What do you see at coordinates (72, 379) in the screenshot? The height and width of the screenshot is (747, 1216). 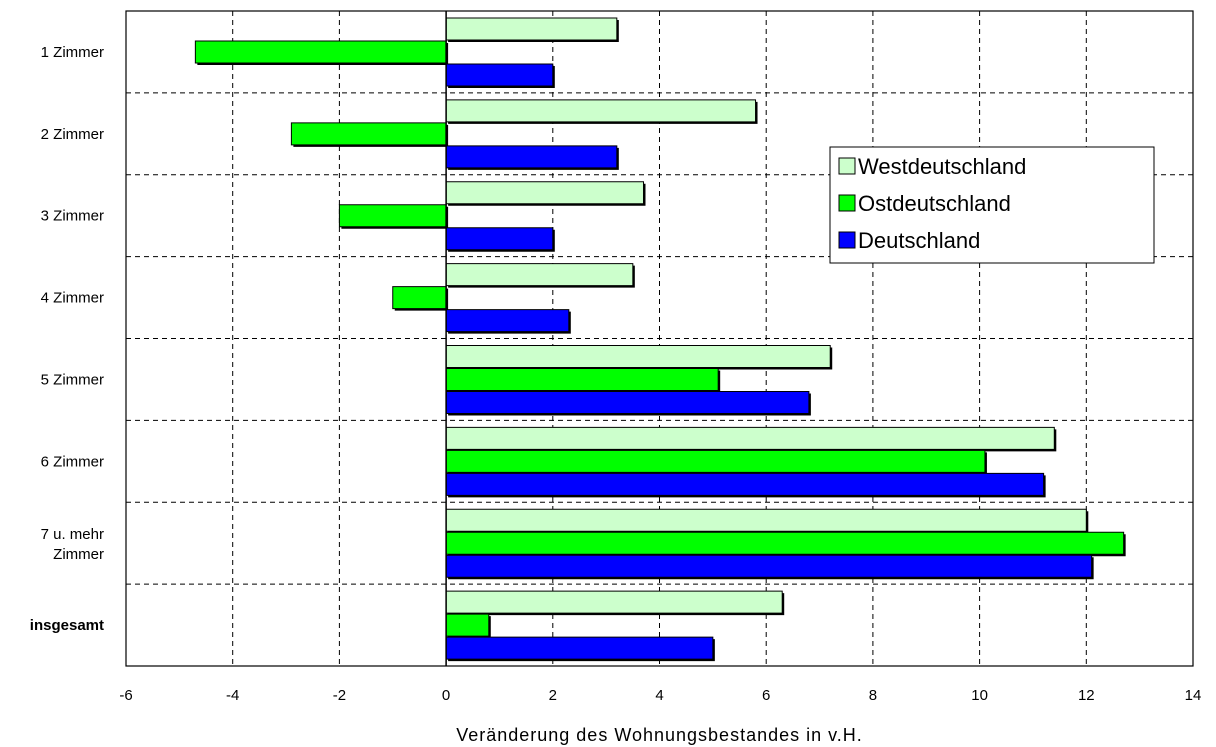 I see `category-label: 5 Zimmer` at bounding box center [72, 379].